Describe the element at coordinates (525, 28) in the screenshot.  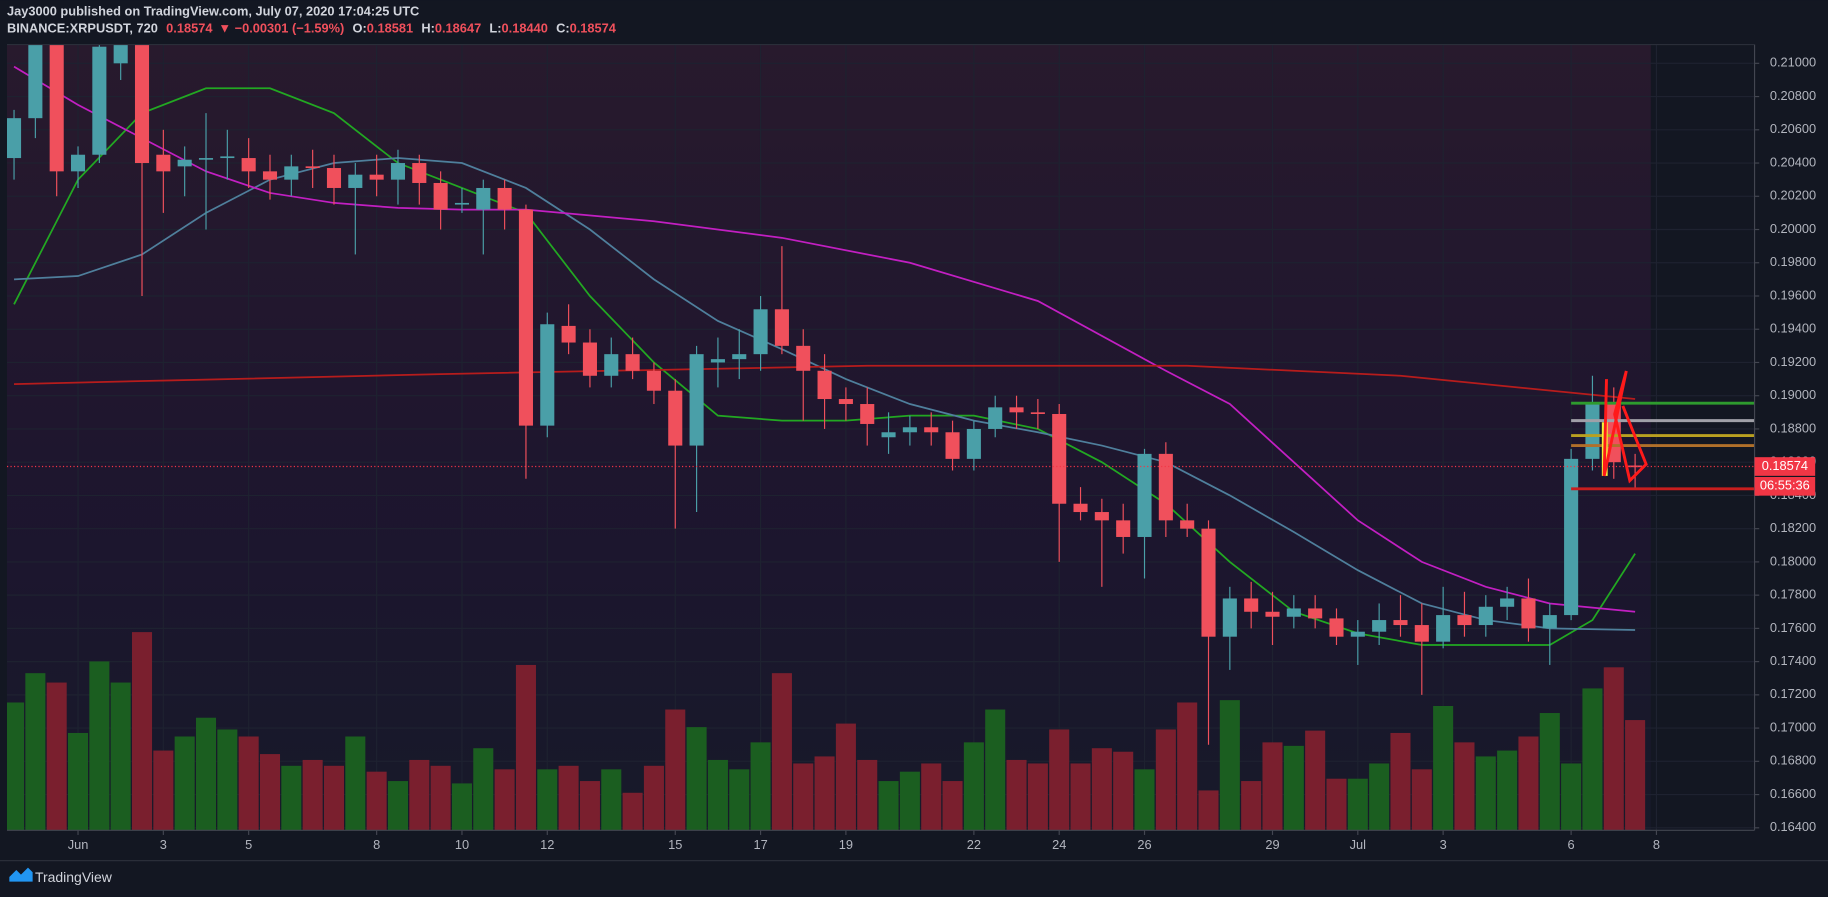
I see `ohlc-value: 0.18440` at that location.